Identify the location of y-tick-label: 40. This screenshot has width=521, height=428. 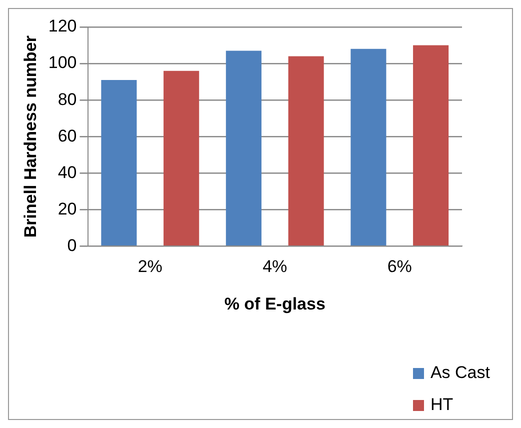
(67, 172).